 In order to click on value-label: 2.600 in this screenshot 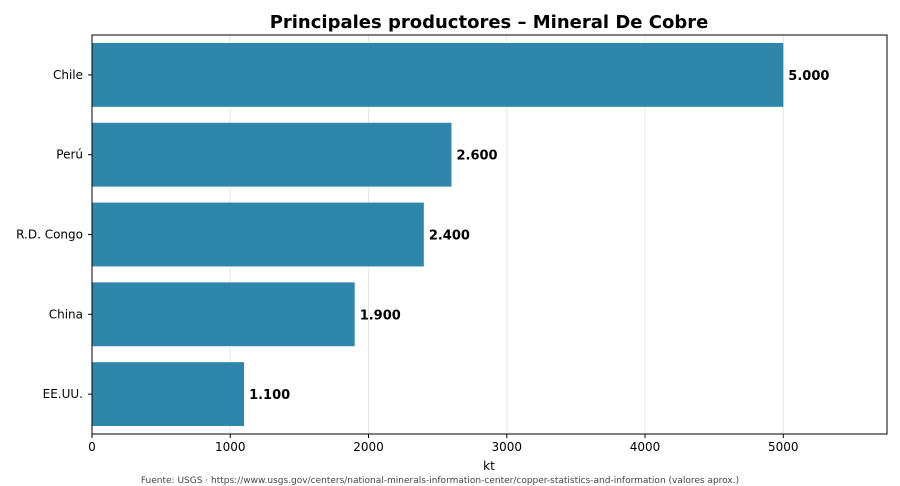, I will do `click(476, 156)`.